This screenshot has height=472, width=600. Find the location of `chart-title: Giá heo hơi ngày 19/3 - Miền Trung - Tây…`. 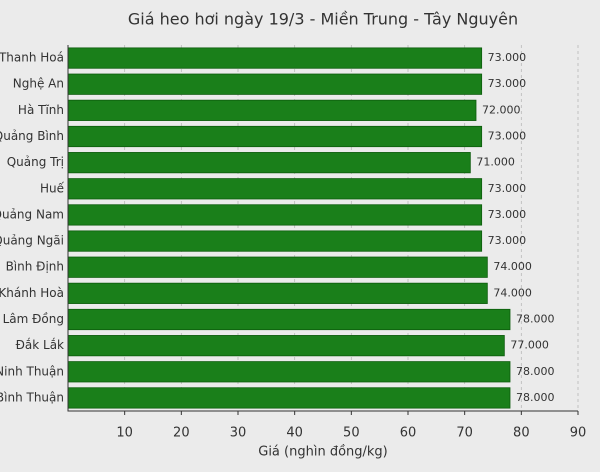

chart-title: Giá heo hơi ngày 19/3 - Miền Trung - Tây… is located at coordinates (323, 19).